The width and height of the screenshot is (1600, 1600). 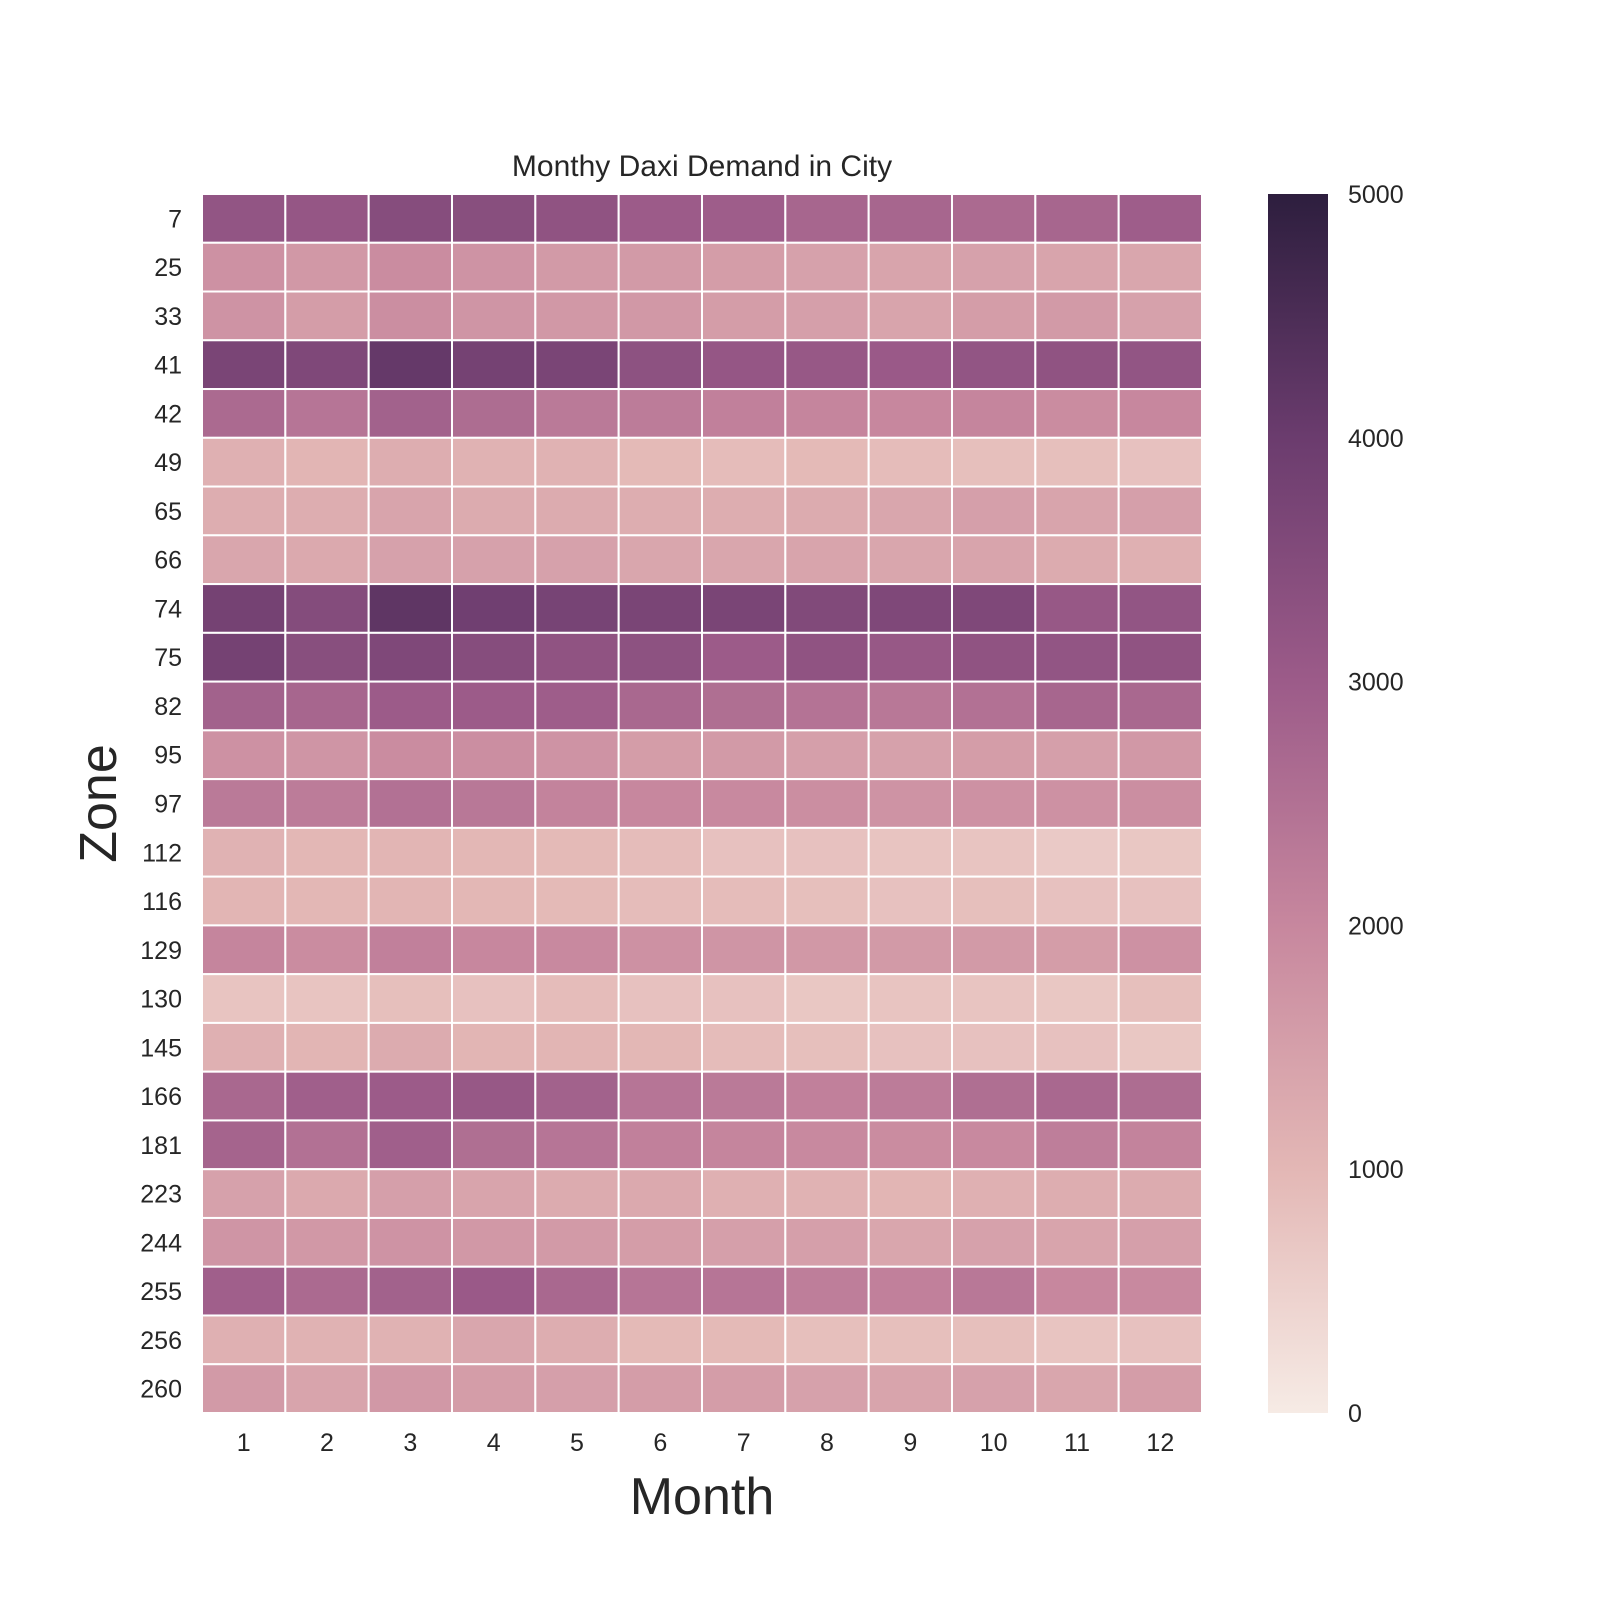 What do you see at coordinates (175, 219) in the screenshot?
I see `y-tick-label: 7` at bounding box center [175, 219].